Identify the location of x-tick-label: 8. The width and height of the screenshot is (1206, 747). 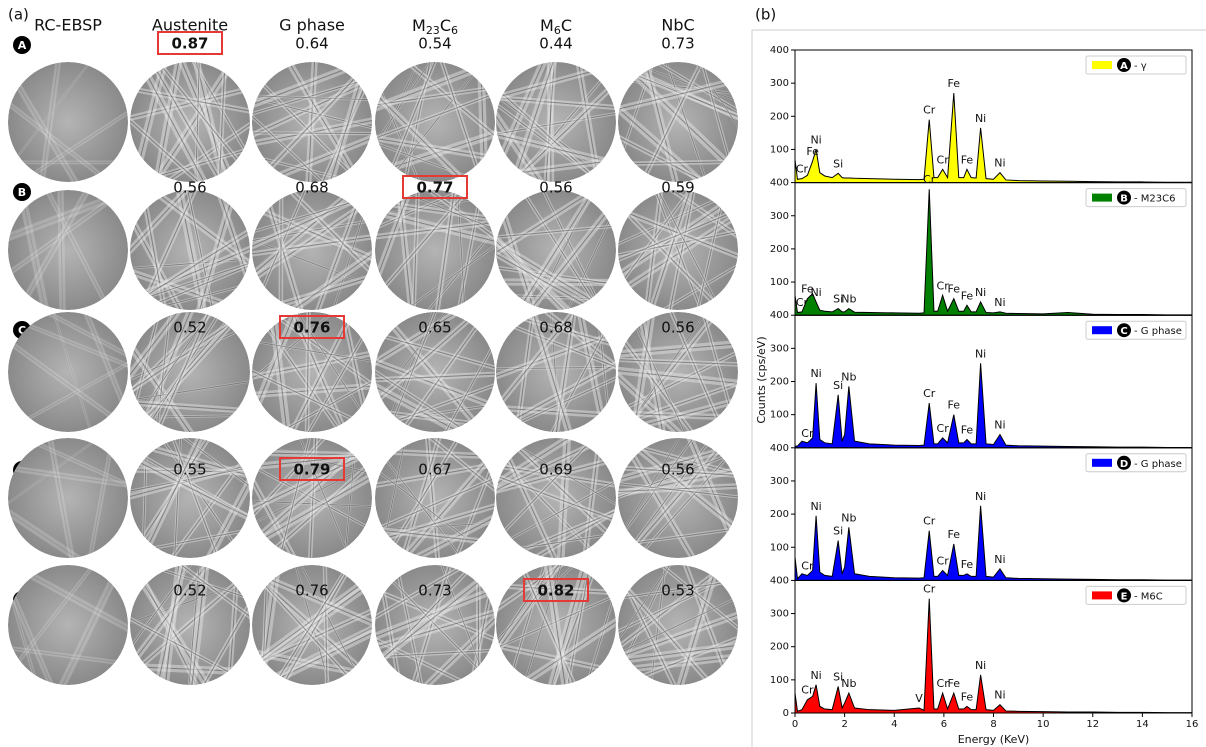
(993, 724).